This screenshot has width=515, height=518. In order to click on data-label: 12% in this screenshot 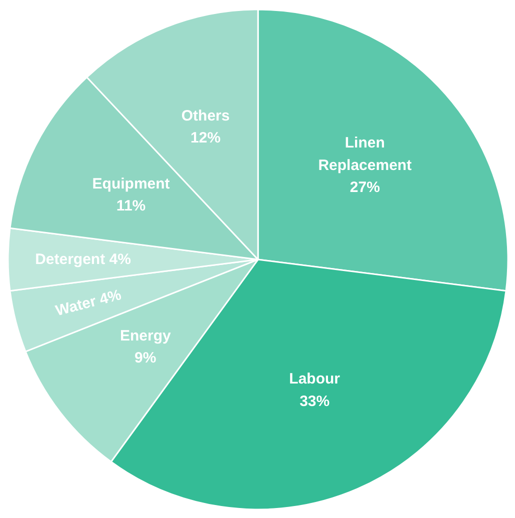, I will do `click(205, 138)`.